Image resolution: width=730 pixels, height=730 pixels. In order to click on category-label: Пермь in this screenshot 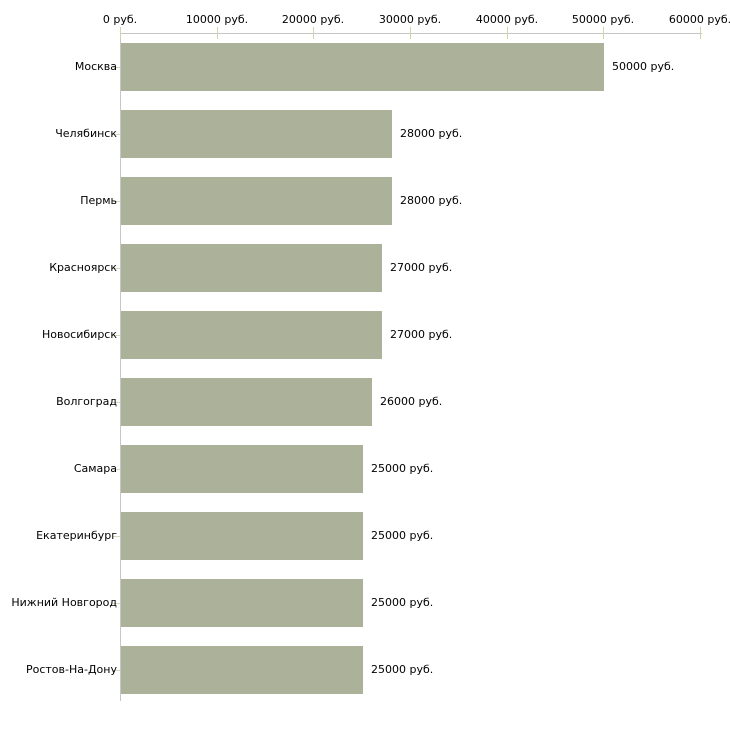, I will do `click(98, 200)`.